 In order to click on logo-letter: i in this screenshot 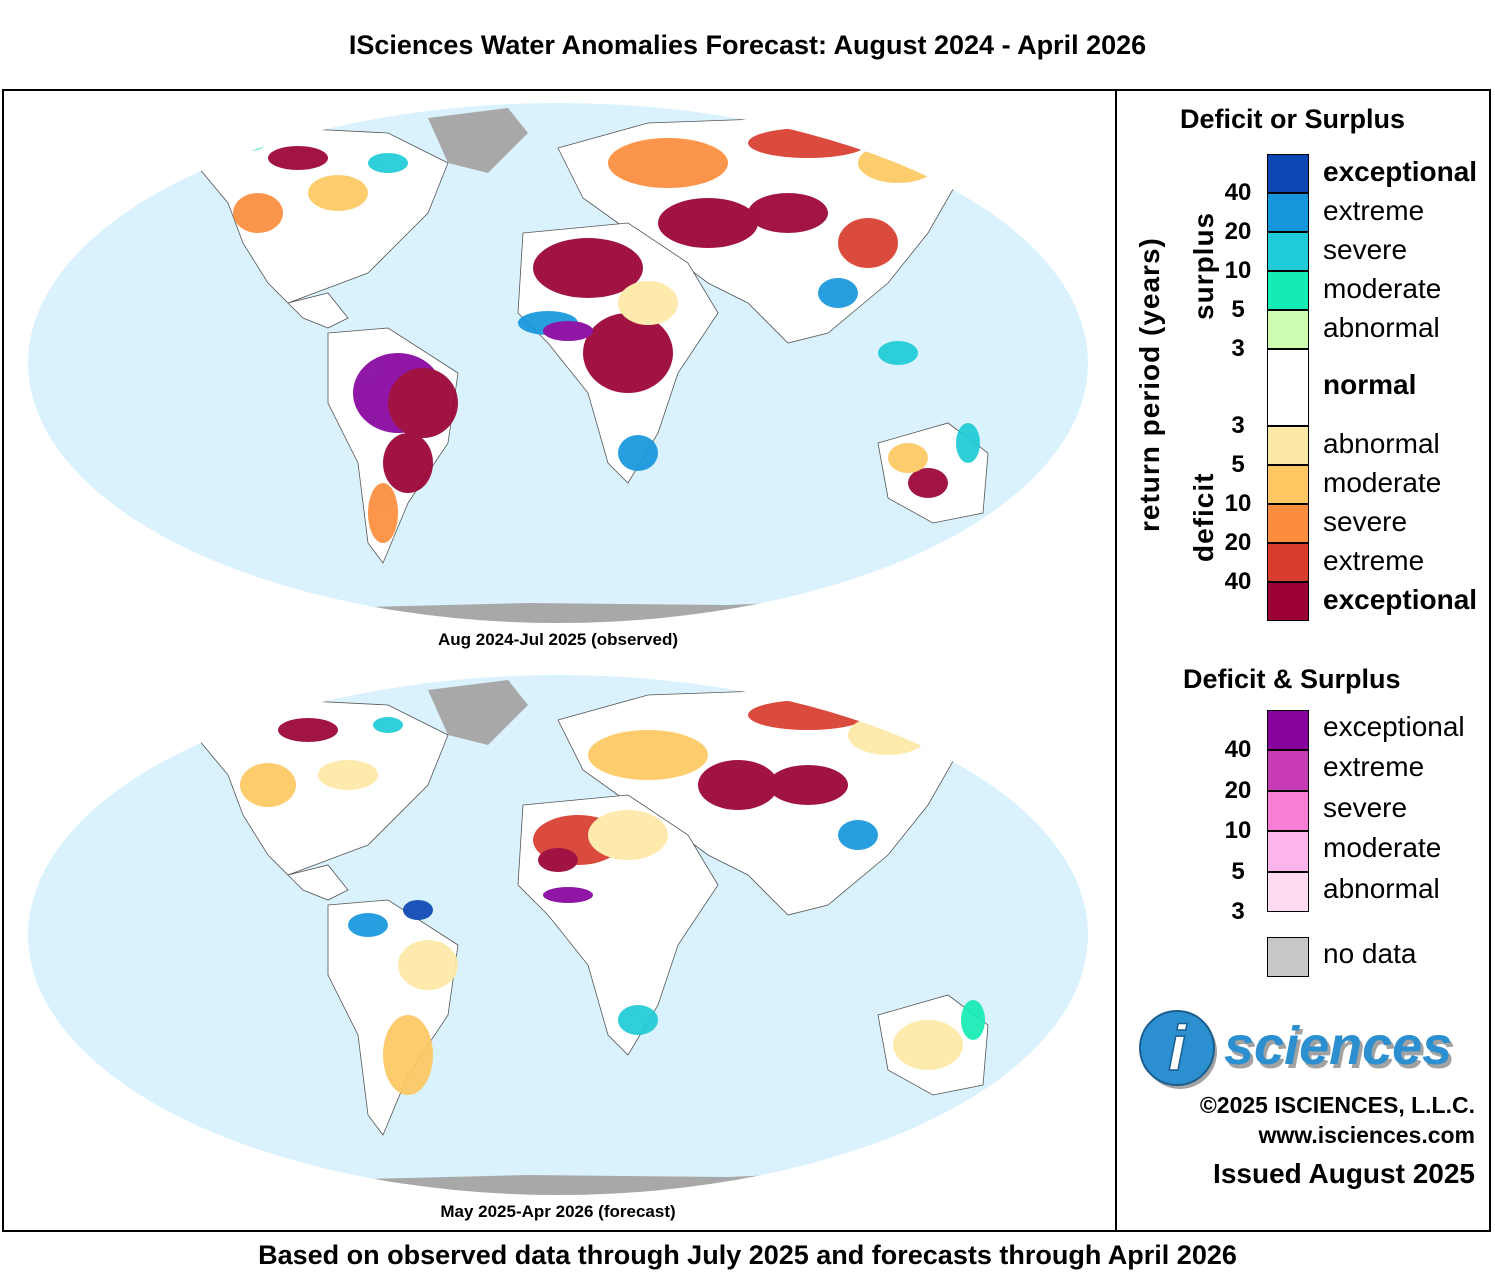, I will do `click(1177, 1048)`.